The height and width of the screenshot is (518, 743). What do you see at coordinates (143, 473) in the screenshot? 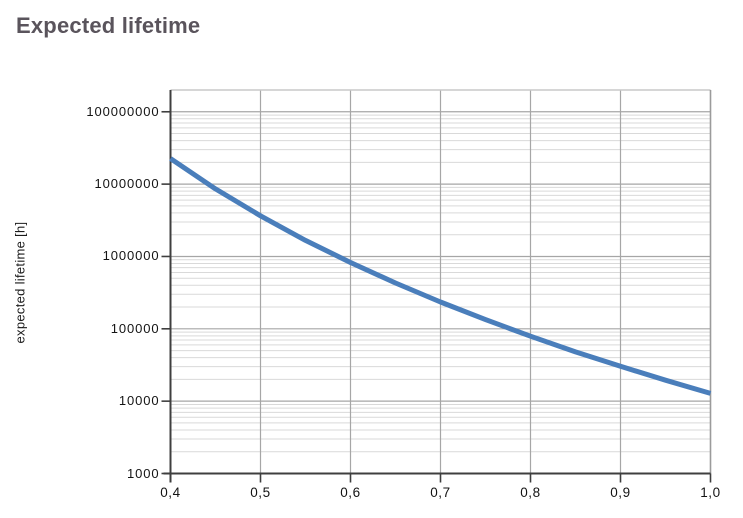
I see `y-tick-label: 1000` at bounding box center [143, 473].